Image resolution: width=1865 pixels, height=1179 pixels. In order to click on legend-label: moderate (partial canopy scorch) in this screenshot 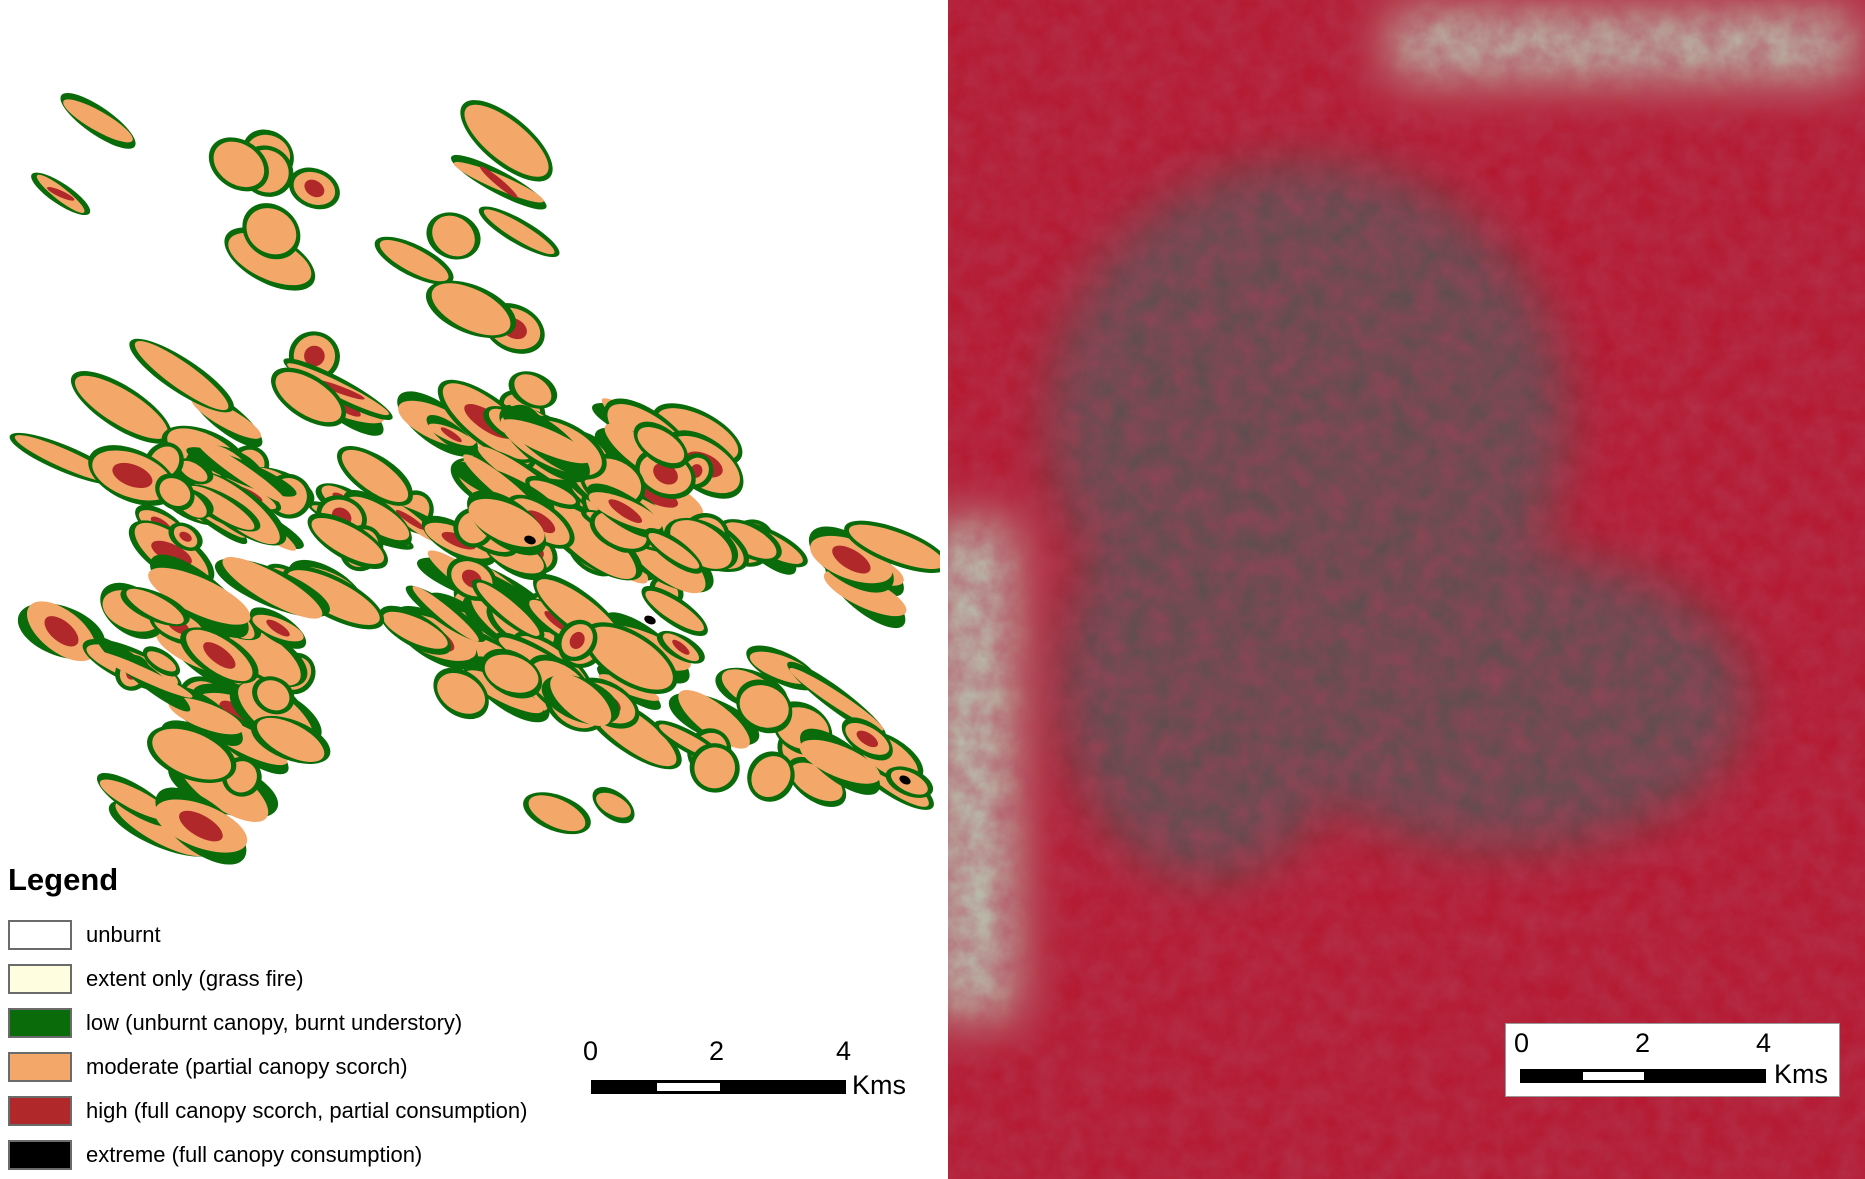, I will do `click(247, 1066)`.